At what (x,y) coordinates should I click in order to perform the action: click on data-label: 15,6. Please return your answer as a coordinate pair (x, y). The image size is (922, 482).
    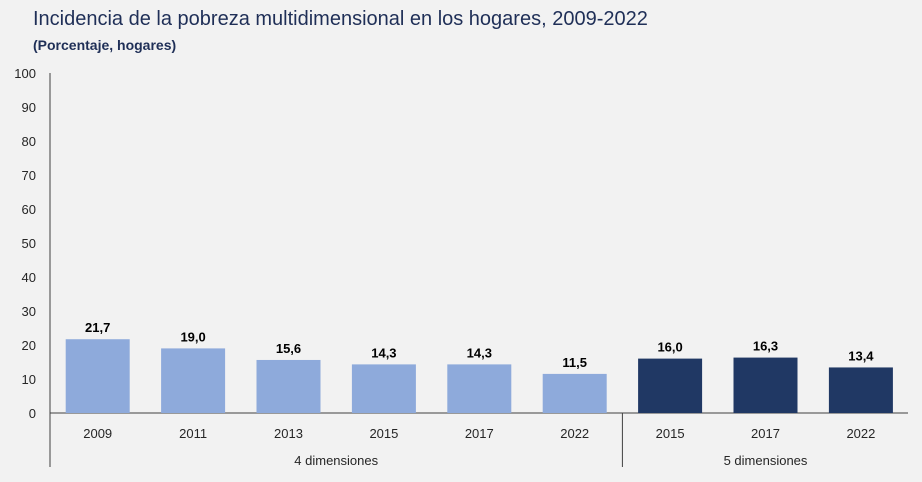
    Looking at the image, I should click on (288, 348).